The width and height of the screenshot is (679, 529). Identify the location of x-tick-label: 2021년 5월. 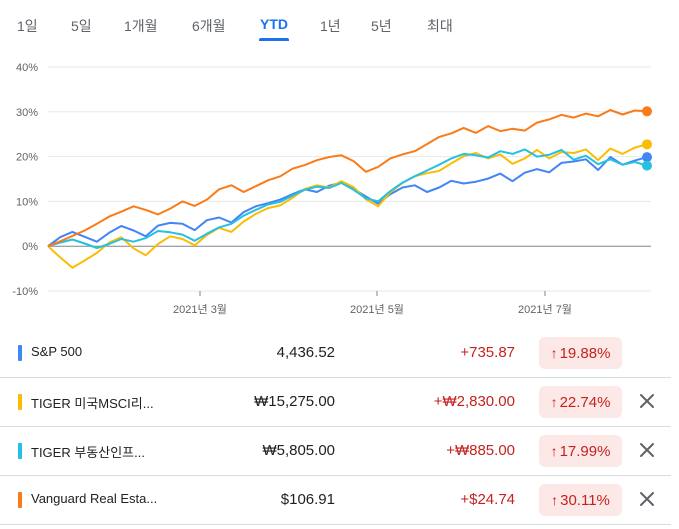
(377, 309).